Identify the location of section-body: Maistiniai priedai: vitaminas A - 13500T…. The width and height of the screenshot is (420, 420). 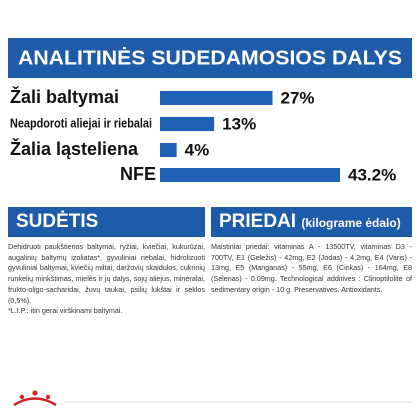
(311, 269).